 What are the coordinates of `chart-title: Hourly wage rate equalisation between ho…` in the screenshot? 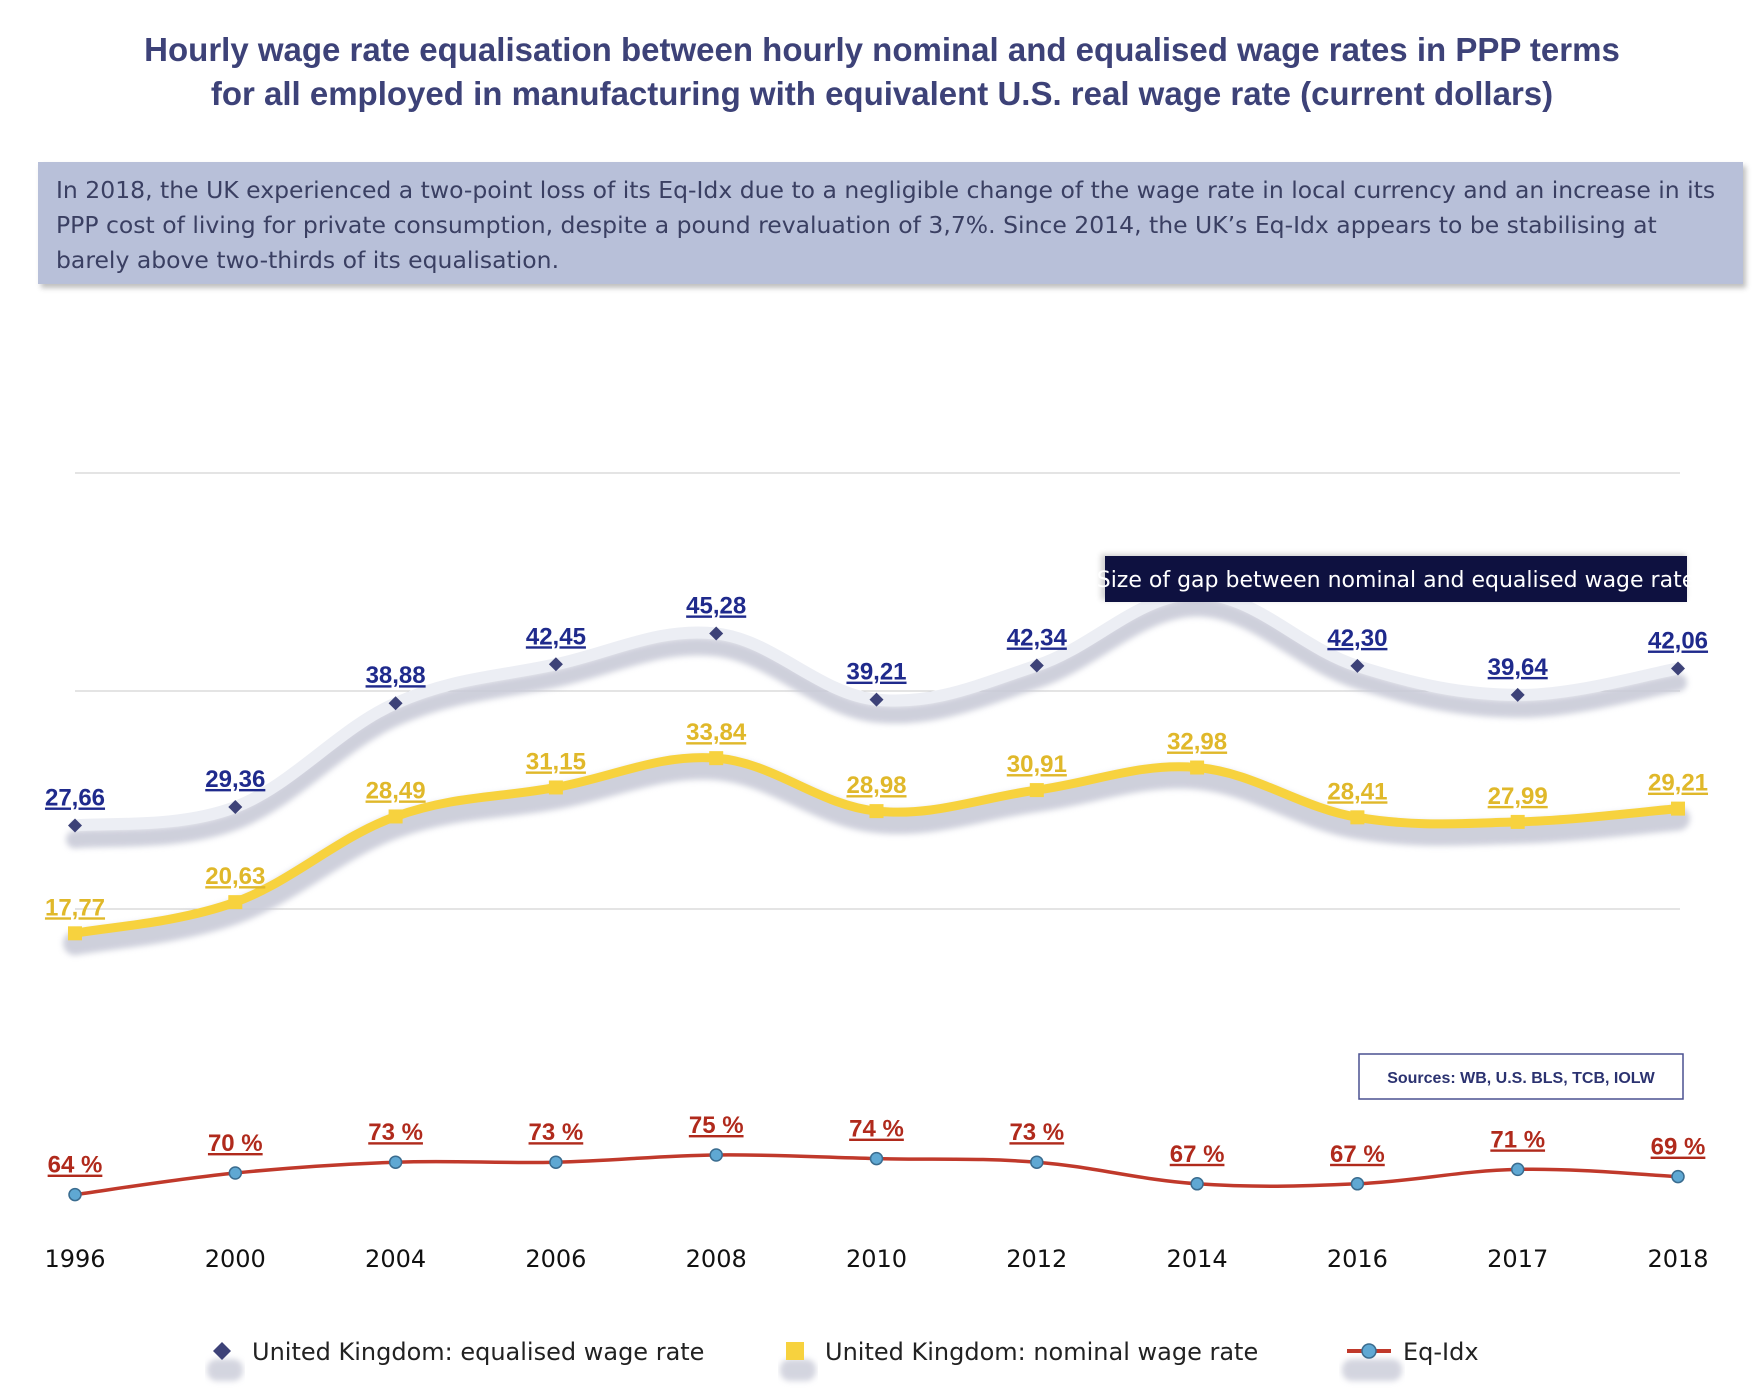 It's located at (882, 72).